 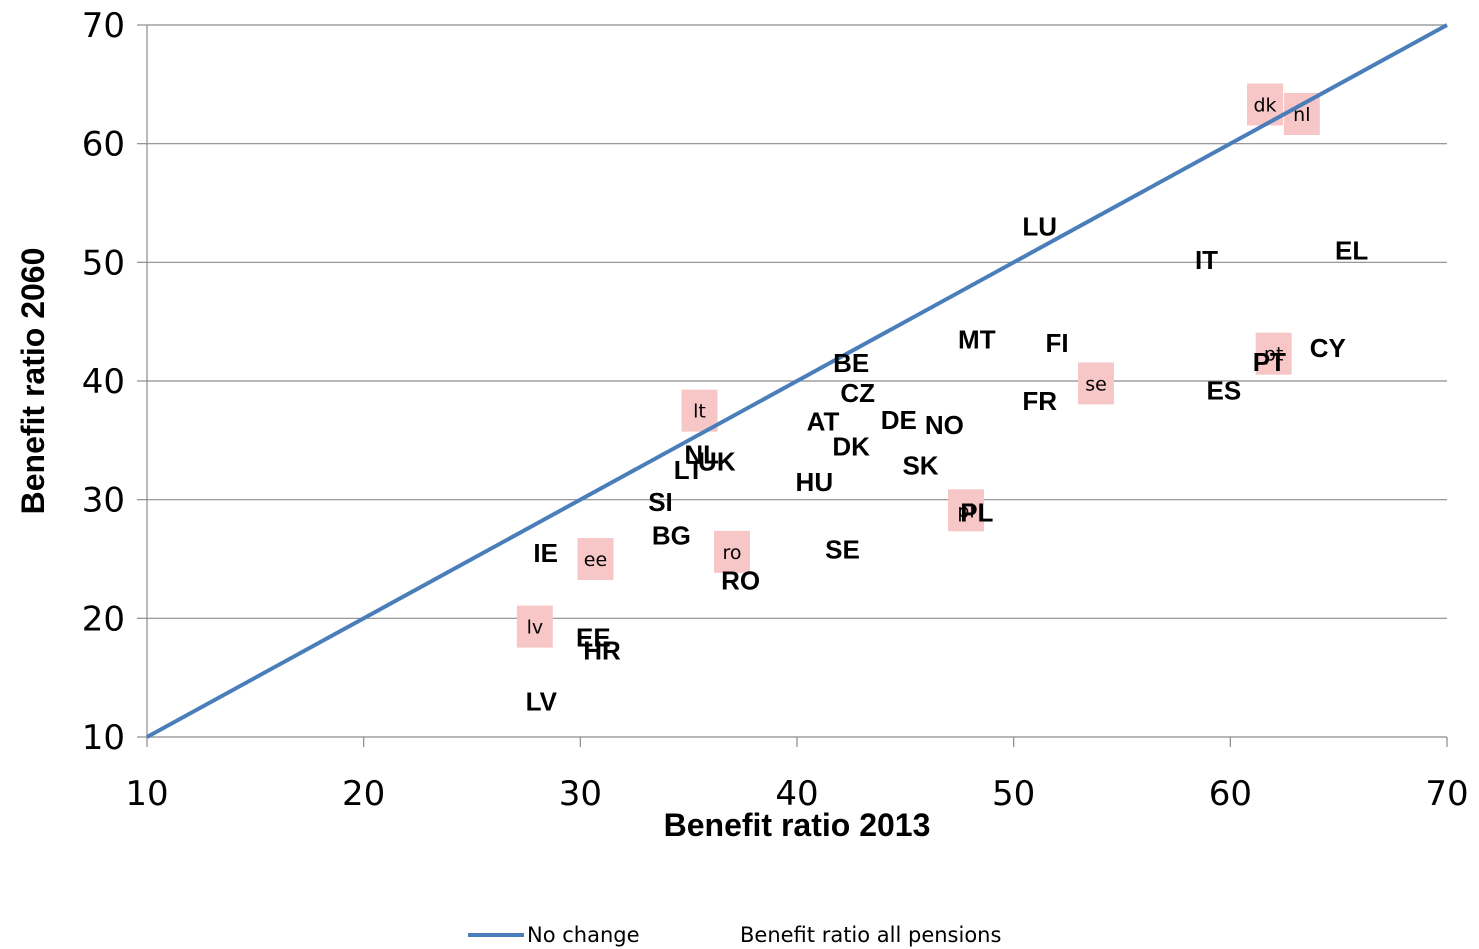 What do you see at coordinates (33, 381) in the screenshot?
I see `y-axis-title: Benefit ratio 2060` at bounding box center [33, 381].